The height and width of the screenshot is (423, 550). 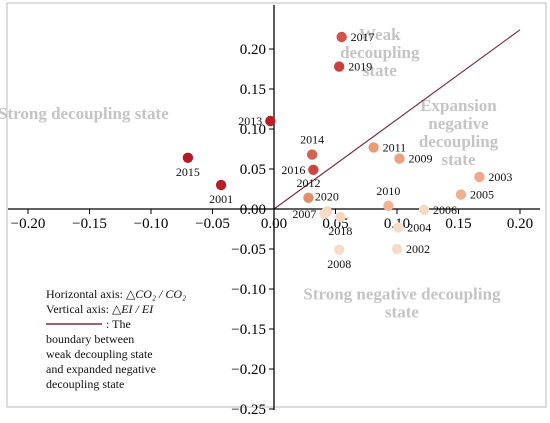 What do you see at coordinates (339, 66) in the screenshot?
I see `data-point-2019` at bounding box center [339, 66].